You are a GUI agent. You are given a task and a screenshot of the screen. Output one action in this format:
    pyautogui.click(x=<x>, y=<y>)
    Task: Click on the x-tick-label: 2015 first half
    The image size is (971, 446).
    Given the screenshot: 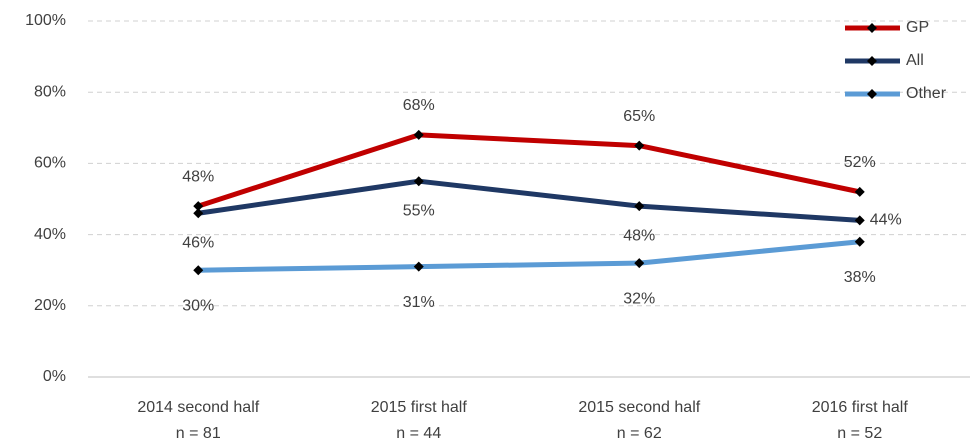 What is the action you would take?
    pyautogui.click(x=419, y=407)
    